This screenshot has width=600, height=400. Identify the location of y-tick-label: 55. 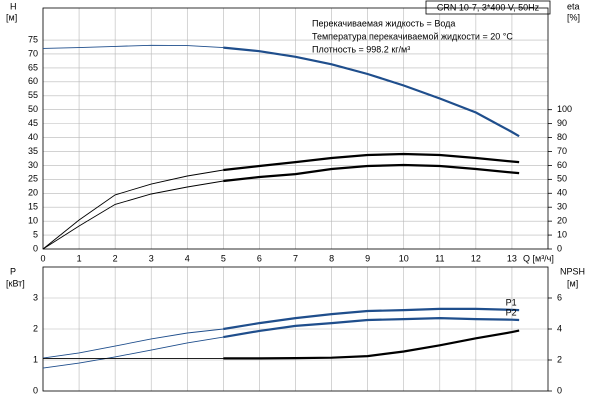
(33, 95).